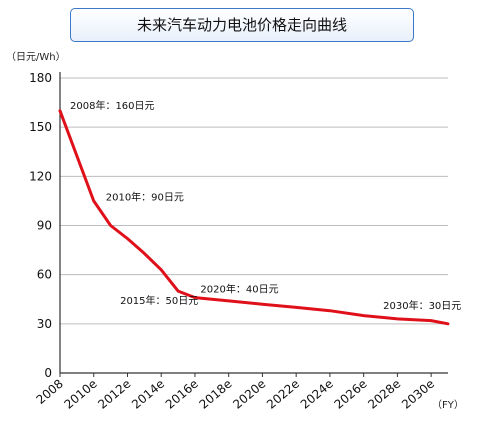 The width and height of the screenshot is (480, 444). Describe the element at coordinates (44, 275) in the screenshot. I see `y-tick-label: 60` at that location.